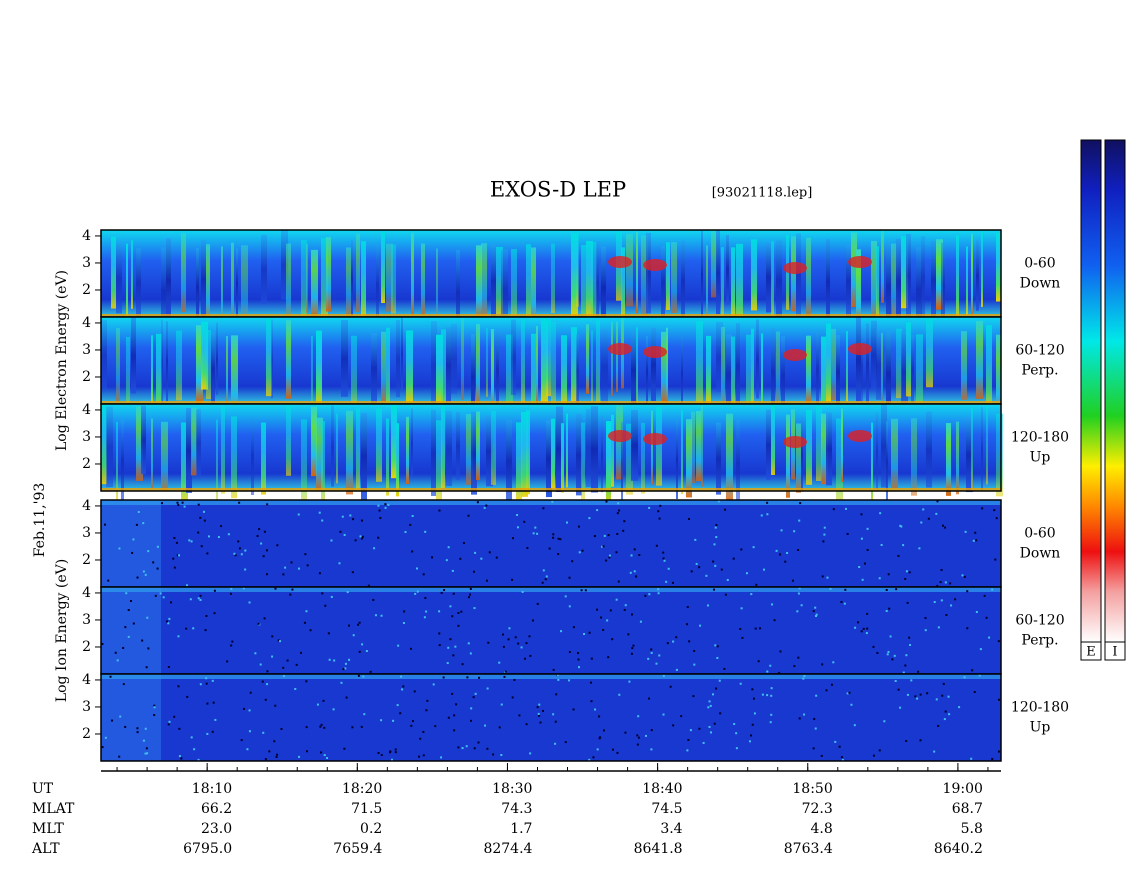  I want to click on spectrogram-panel, so click(552, 455).